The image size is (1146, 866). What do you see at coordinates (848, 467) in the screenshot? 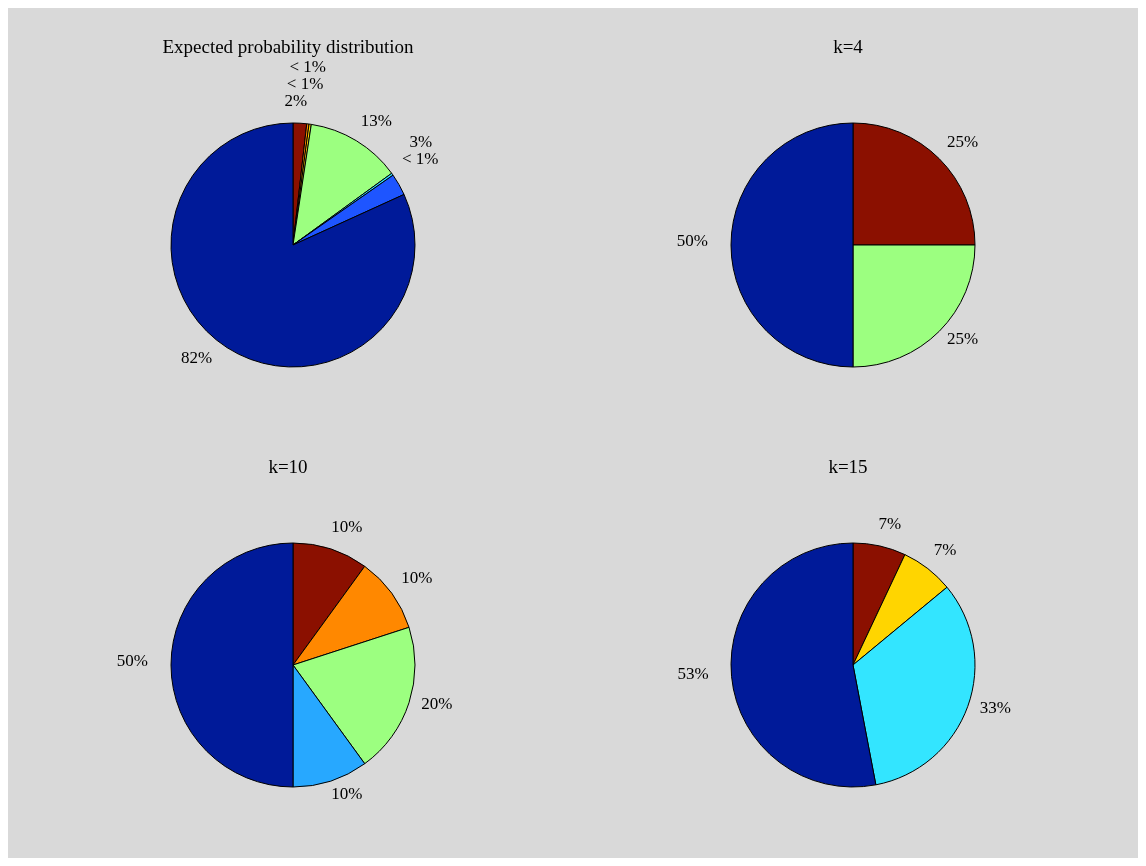
I see `chart-title: k=15` at bounding box center [848, 467].